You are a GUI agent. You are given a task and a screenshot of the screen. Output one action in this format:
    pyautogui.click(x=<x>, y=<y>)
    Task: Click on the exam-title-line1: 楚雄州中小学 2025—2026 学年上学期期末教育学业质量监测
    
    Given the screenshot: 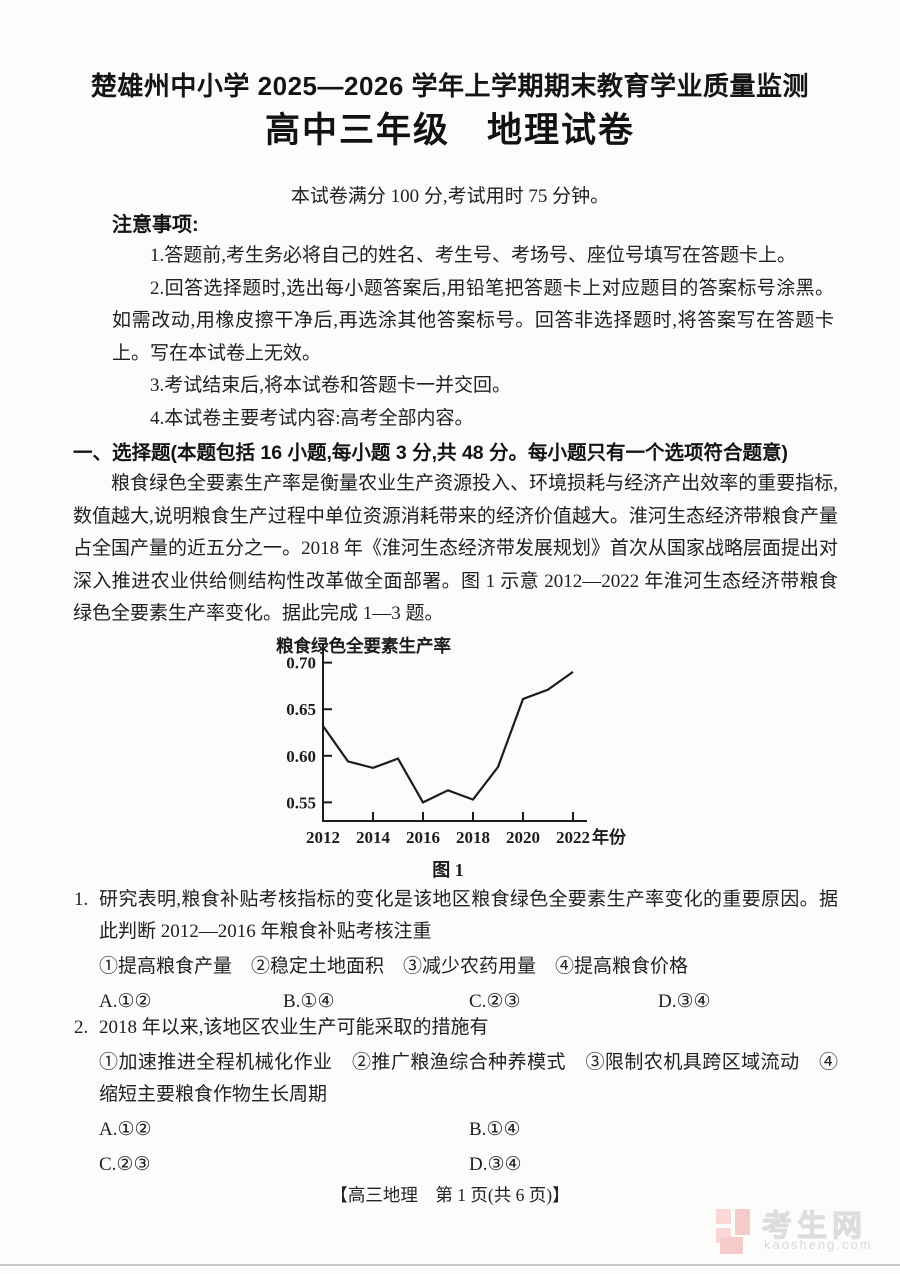 What is the action you would take?
    pyautogui.click(x=450, y=86)
    